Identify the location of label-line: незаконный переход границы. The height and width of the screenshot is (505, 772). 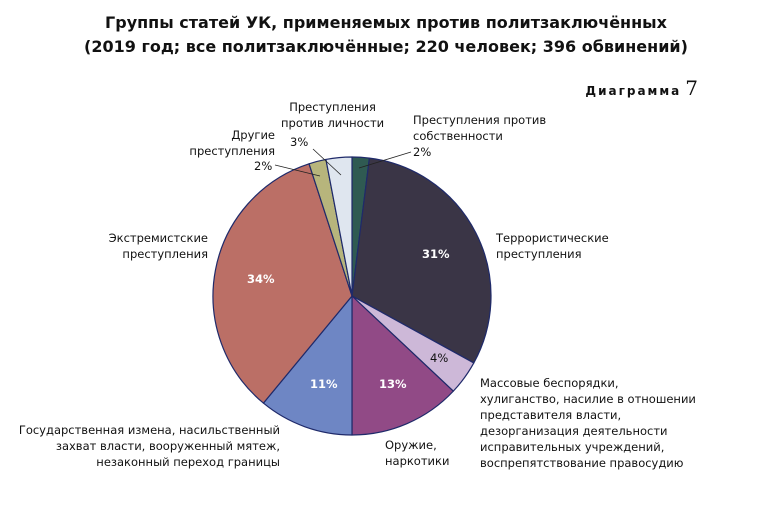
(188, 462).